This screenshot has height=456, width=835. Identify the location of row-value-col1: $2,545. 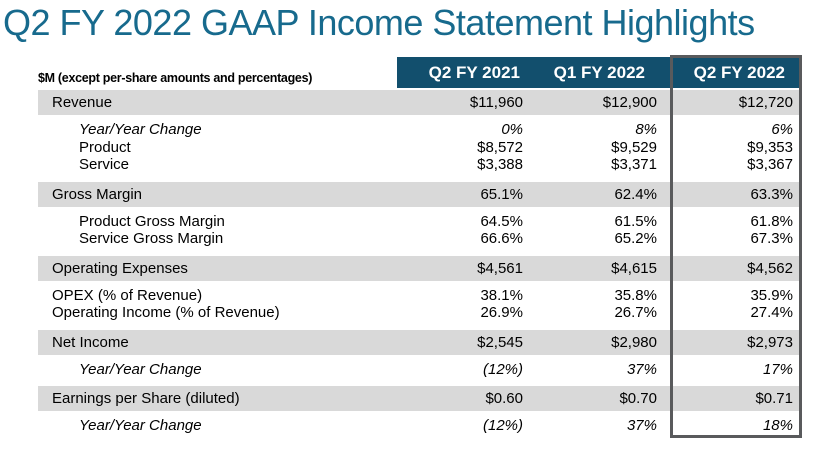
(500, 342).